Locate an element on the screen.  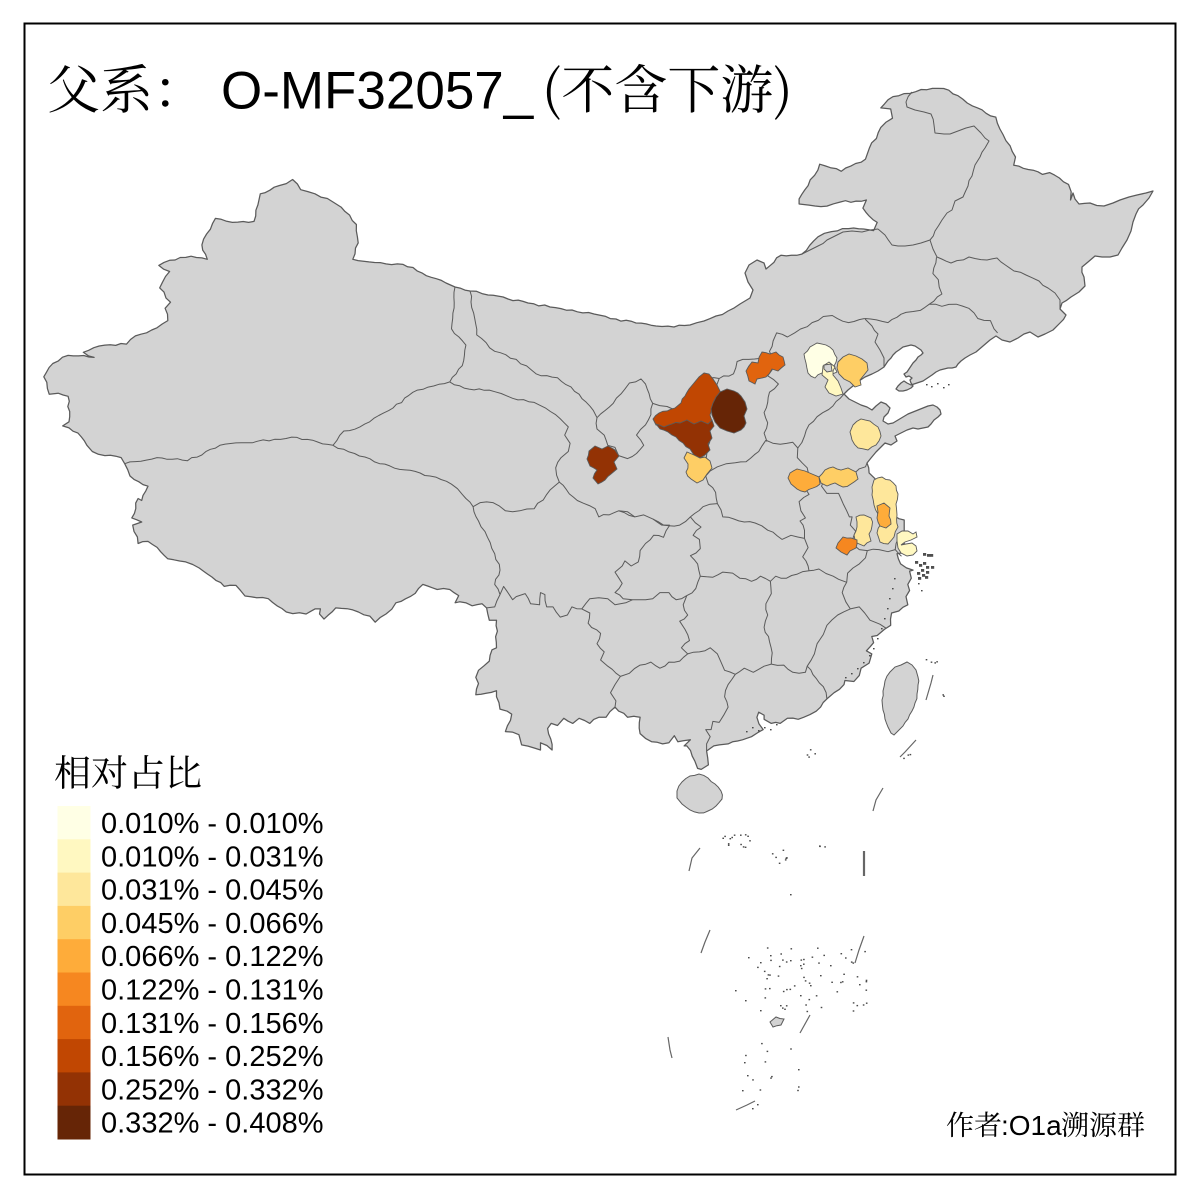
svg-text: 0.010% - 0.031% is located at coordinates (212, 857).